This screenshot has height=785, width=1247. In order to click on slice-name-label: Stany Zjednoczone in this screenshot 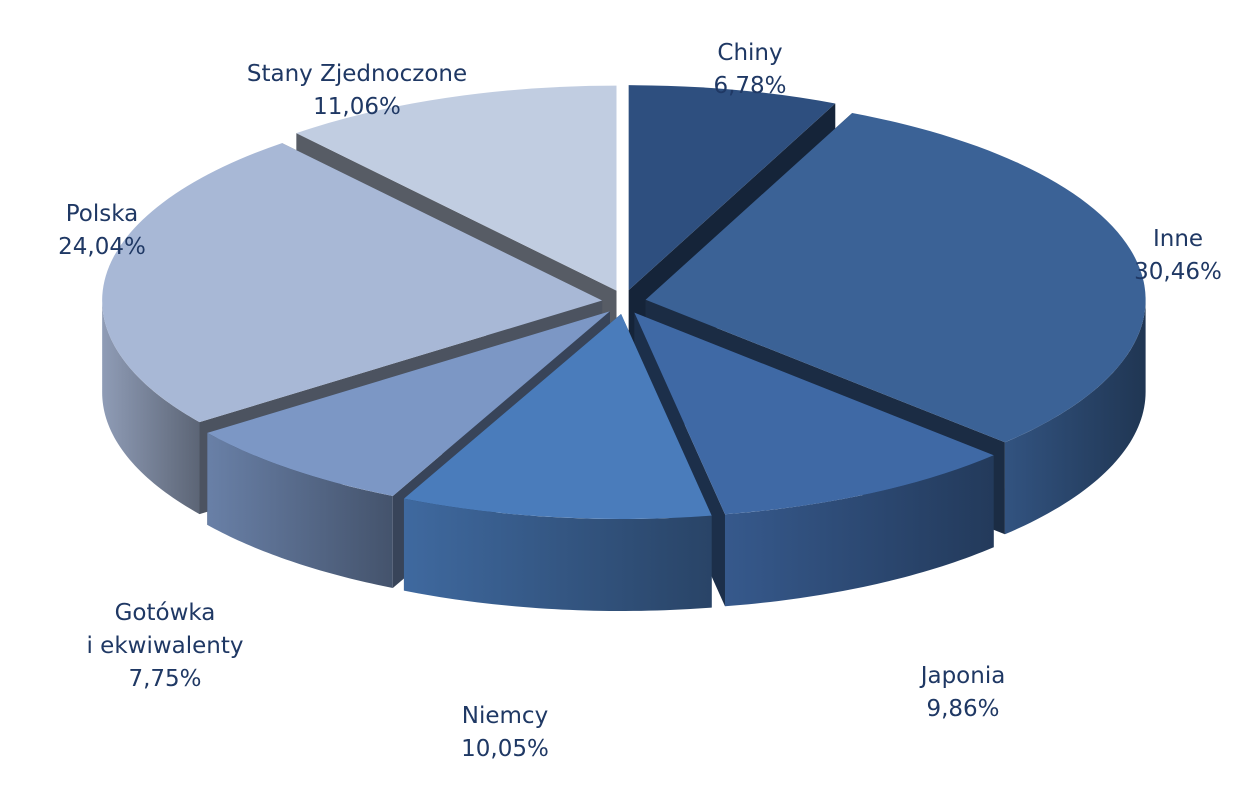, I will do `click(357, 74)`.